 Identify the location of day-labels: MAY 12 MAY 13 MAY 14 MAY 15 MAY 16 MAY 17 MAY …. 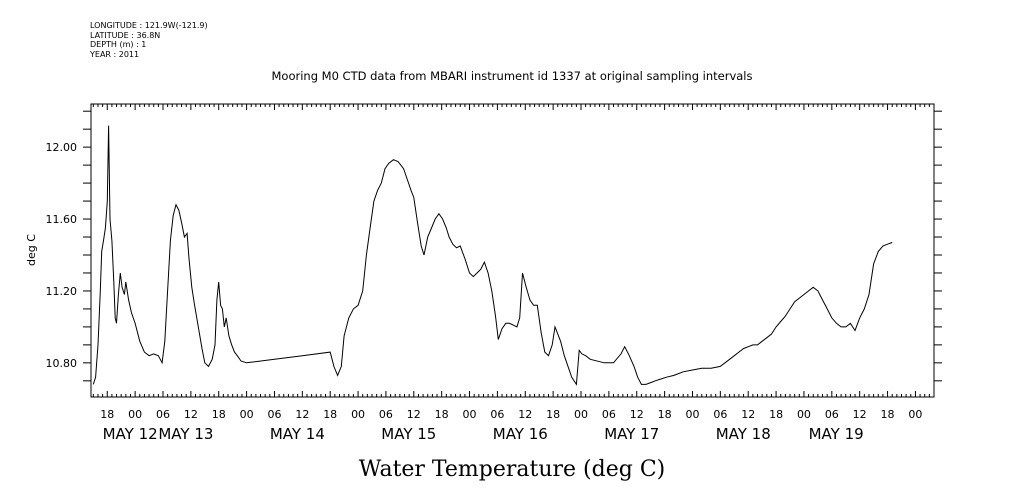
(483, 434).